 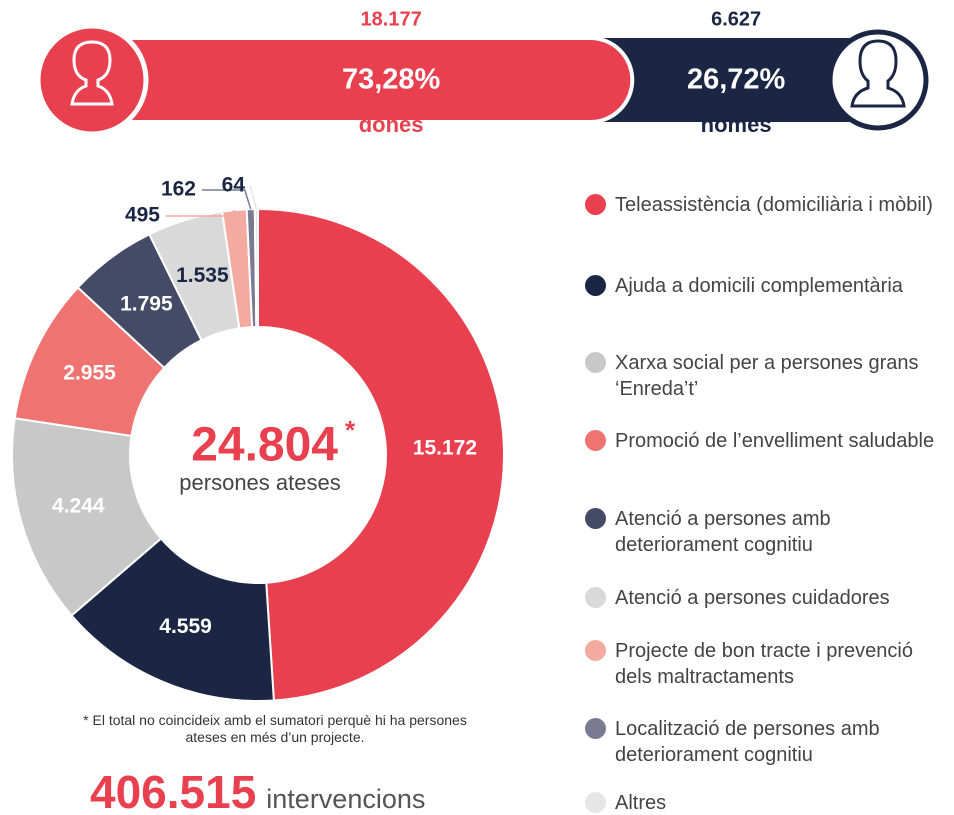 I want to click on legend-label: Ajuda a domicili complementària, so click(x=759, y=286).